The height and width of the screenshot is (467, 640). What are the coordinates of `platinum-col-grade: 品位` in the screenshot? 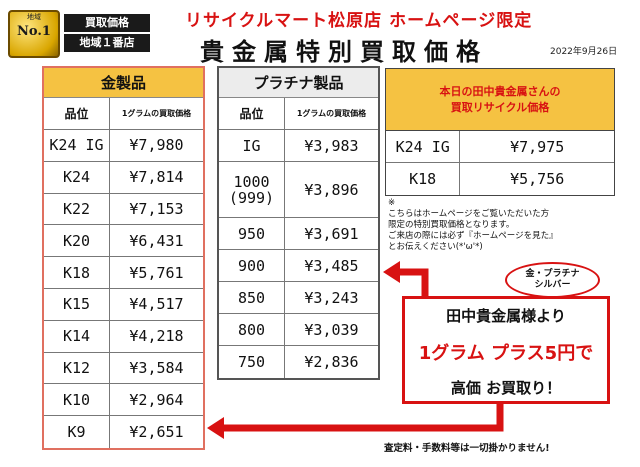 It's located at (252, 113).